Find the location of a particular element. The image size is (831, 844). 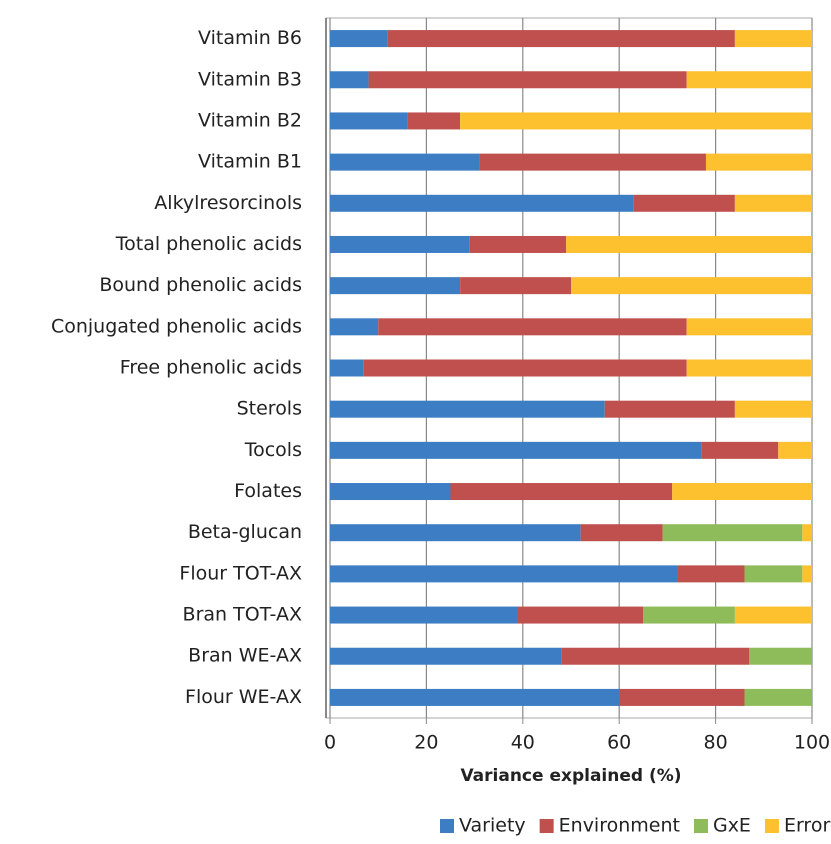

y-tick-label: Bran TOT-AX is located at coordinates (242, 615).